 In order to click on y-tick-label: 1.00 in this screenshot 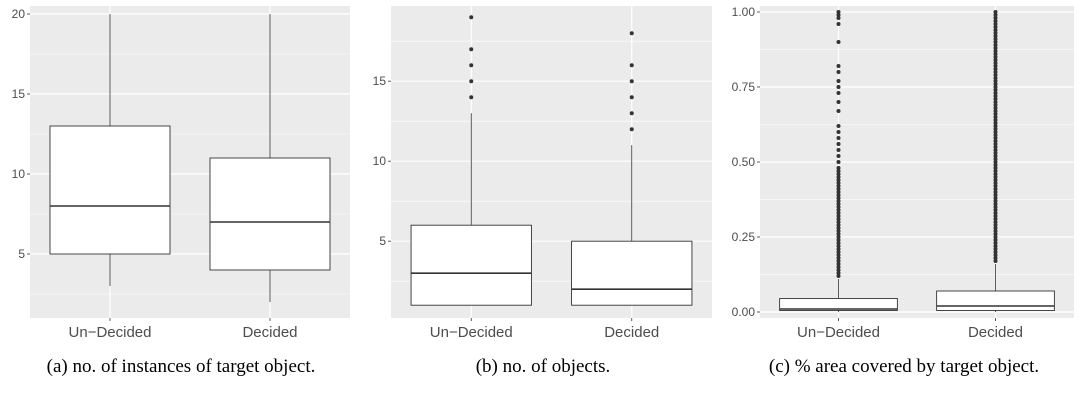, I will do `click(744, 12)`.